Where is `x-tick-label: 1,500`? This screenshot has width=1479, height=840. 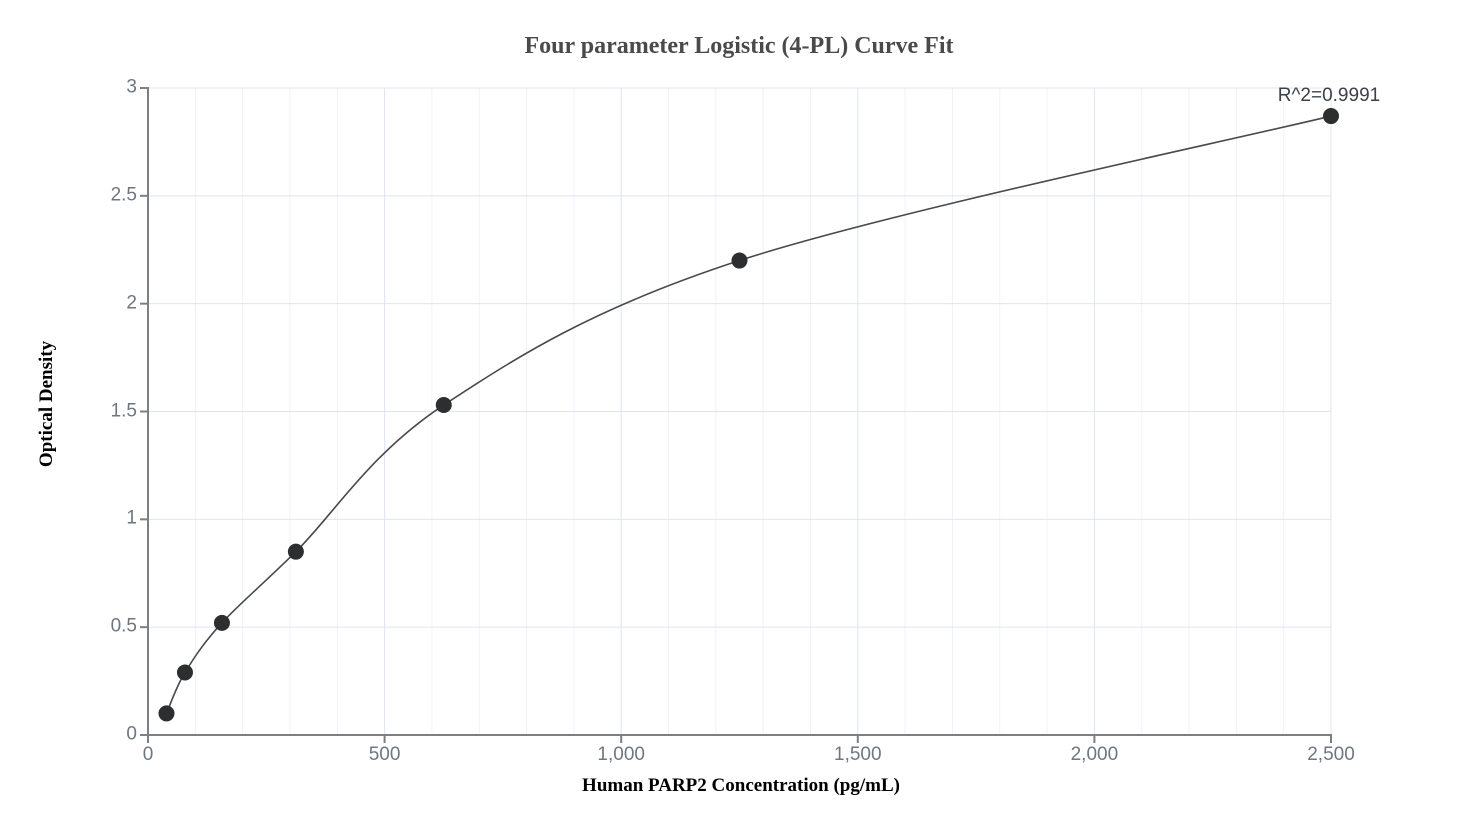 x-tick-label: 1,500 is located at coordinates (858, 754).